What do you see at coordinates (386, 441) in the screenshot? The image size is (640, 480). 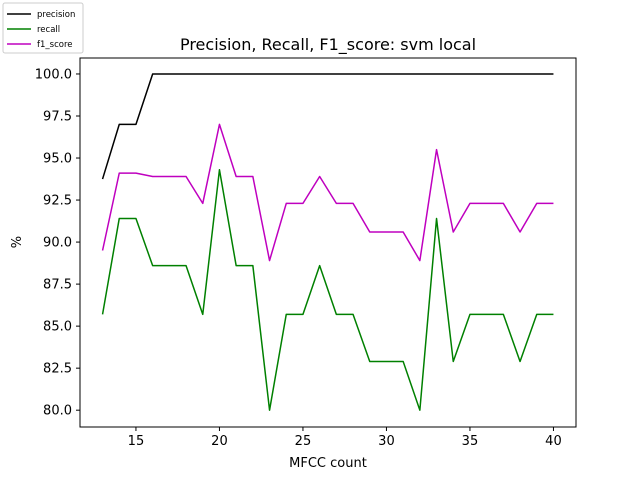 I see `x-tick-label: 30` at bounding box center [386, 441].